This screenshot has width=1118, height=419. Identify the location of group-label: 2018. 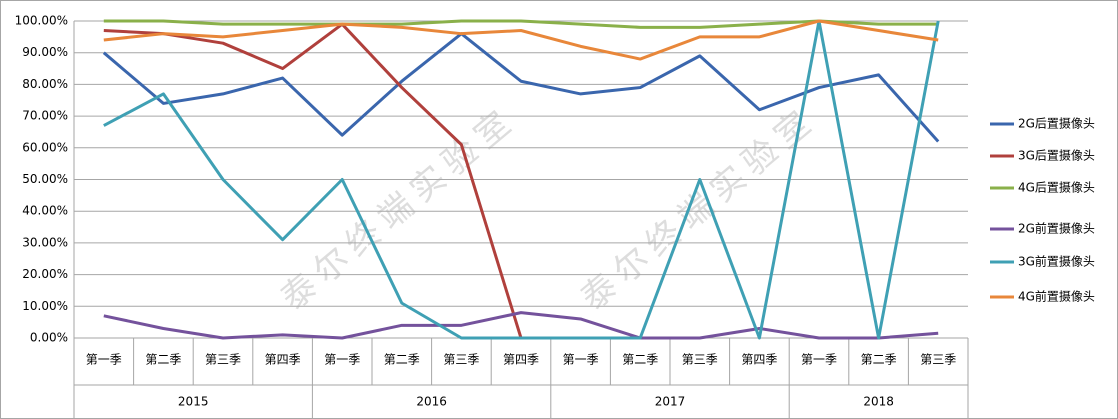
(878, 402).